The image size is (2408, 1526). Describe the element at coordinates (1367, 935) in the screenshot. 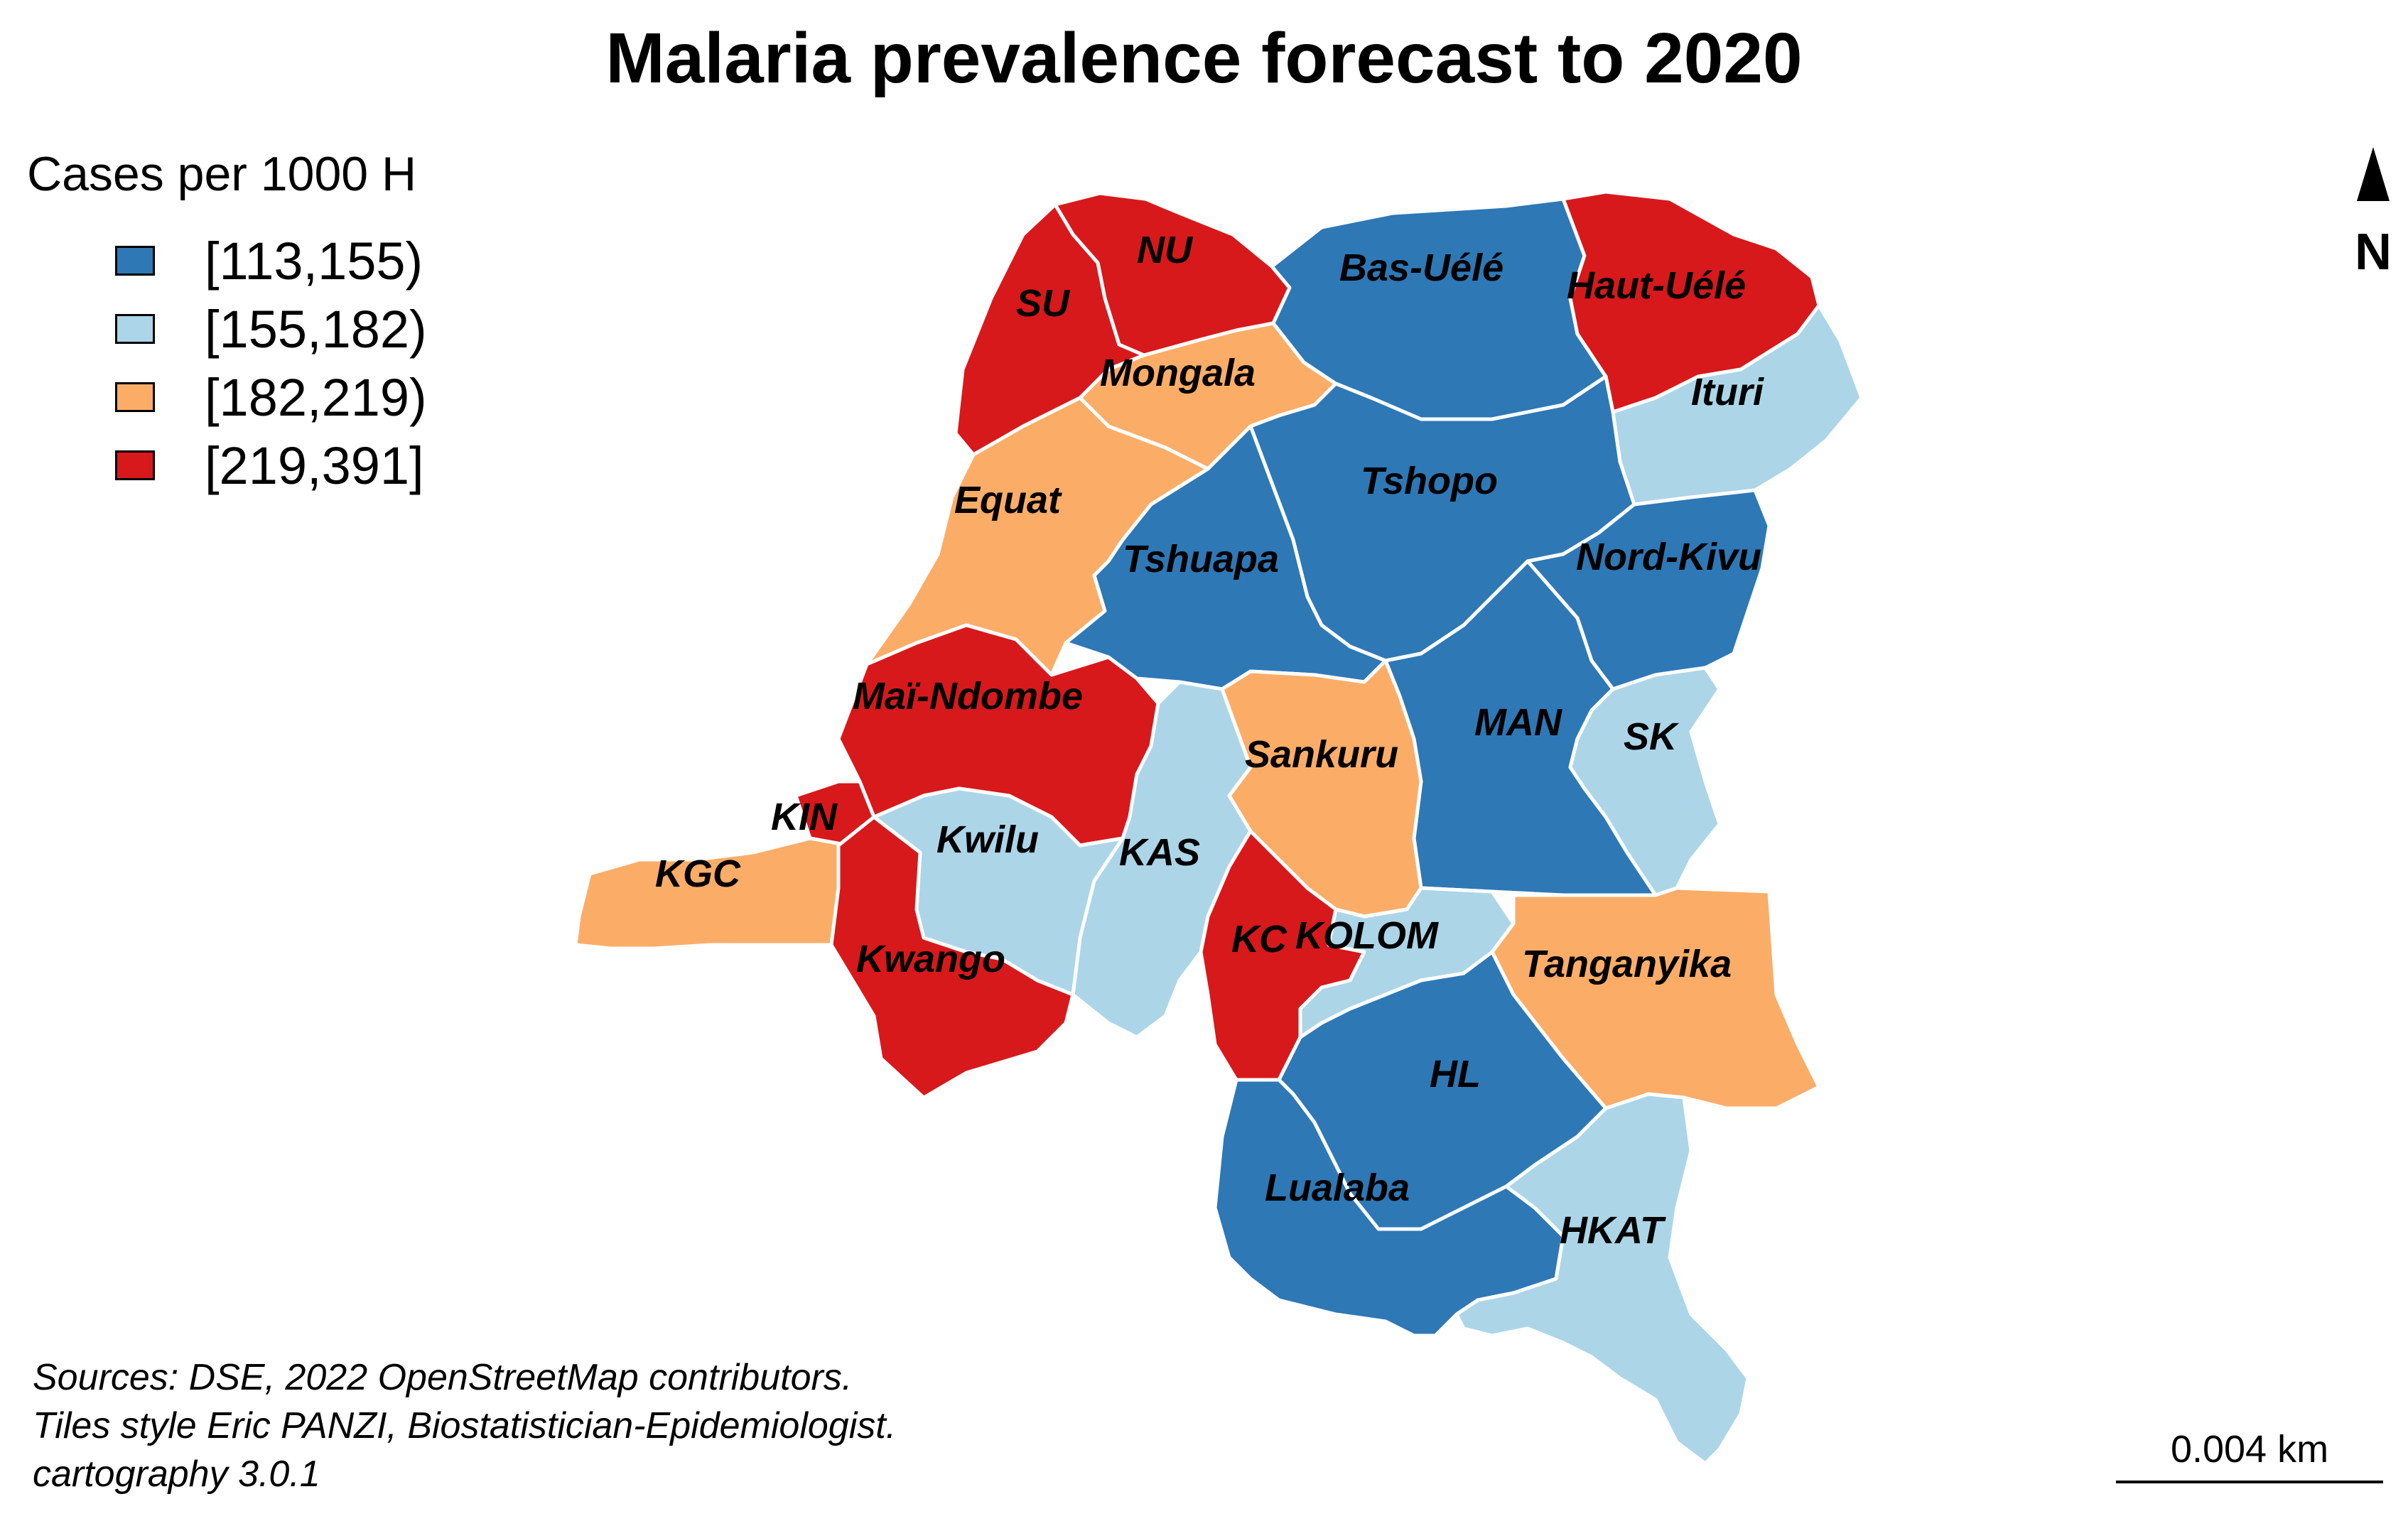

I see `region-label-kolom: KOLOM` at that location.